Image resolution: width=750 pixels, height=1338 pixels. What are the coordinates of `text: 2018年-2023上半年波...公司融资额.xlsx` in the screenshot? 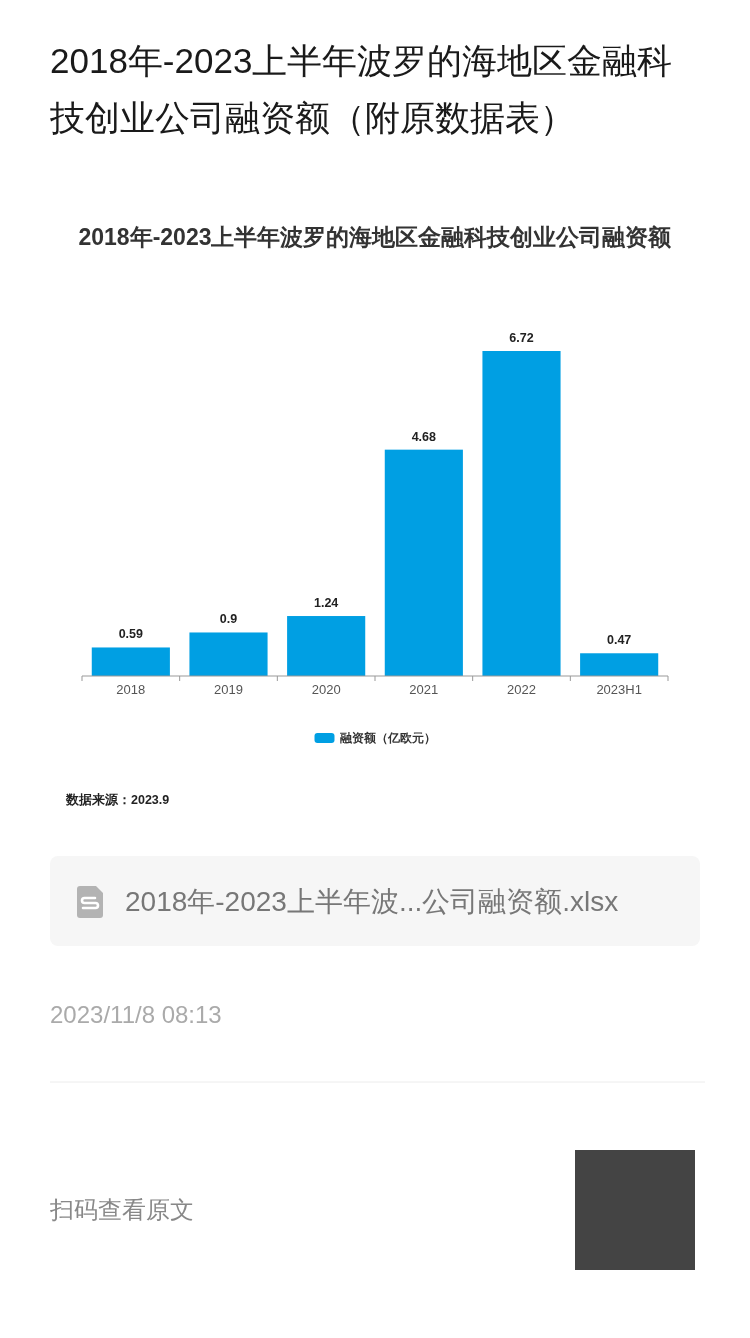 It's located at (372, 902).